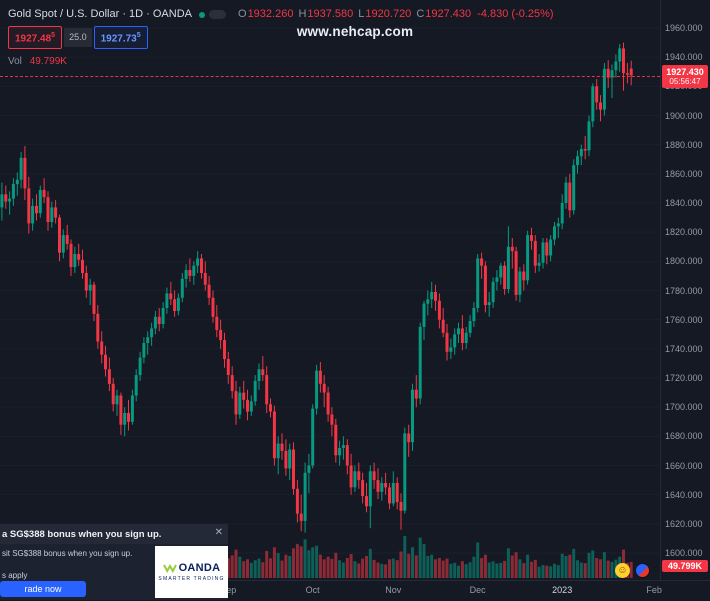 This screenshot has width=710, height=601. I want to click on floating-buttons: ☺, so click(632, 570).